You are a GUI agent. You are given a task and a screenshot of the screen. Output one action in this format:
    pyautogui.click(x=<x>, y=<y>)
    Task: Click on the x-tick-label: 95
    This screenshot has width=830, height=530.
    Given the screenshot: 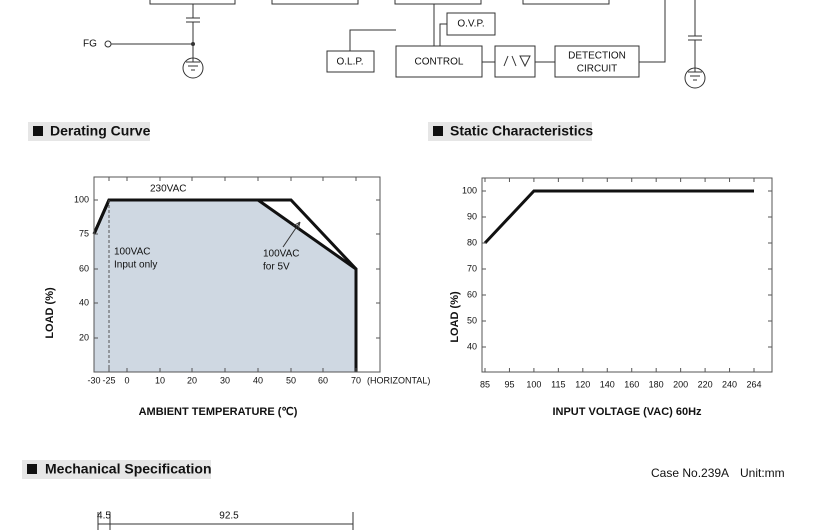 What is the action you would take?
    pyautogui.click(x=509, y=384)
    